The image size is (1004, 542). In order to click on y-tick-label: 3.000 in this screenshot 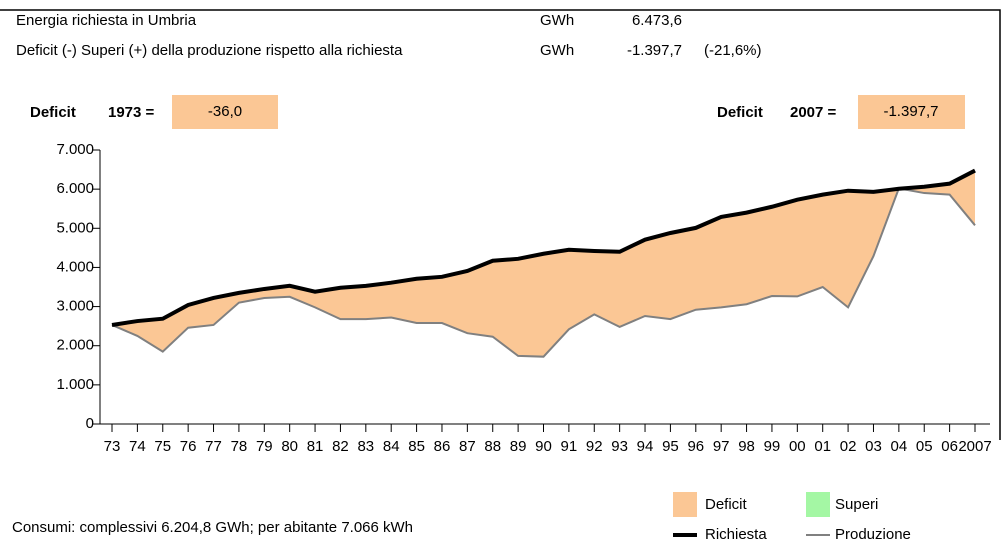, I will do `click(75, 306)`.